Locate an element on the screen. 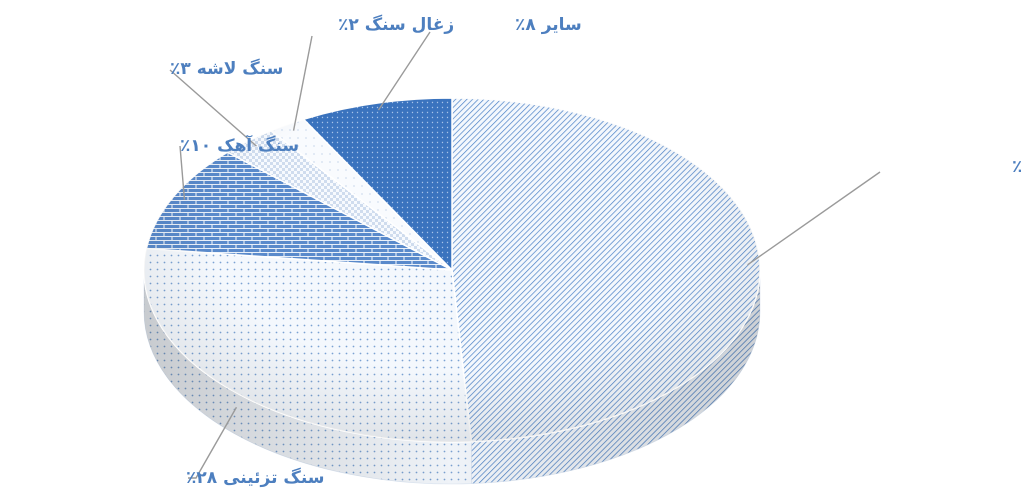 This screenshot has height=498, width=1021. leader-line-shen-o-maseh is located at coordinates (814, 218).